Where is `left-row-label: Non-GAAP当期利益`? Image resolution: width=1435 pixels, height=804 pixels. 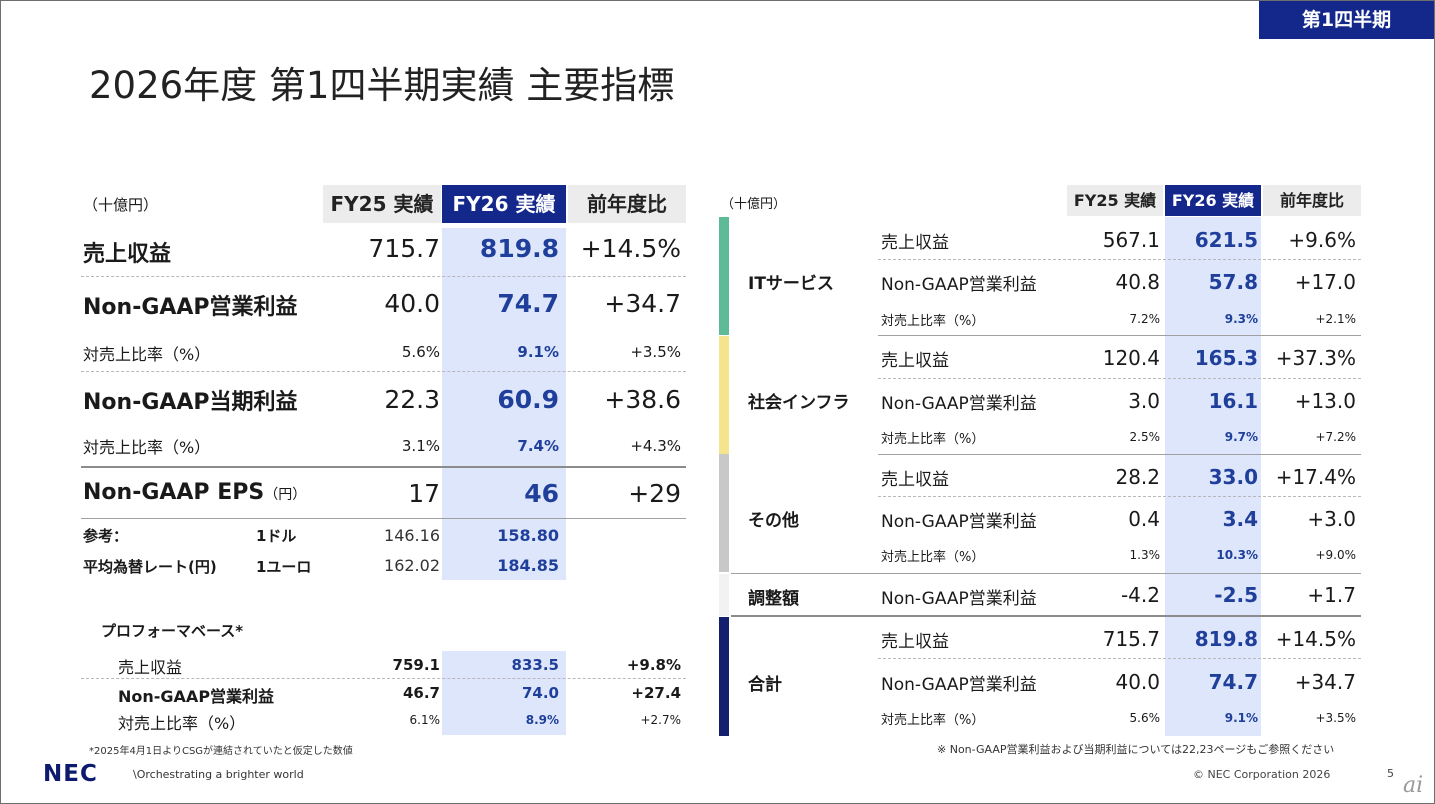
left-row-label: Non-GAAP当期利益 is located at coordinates (190, 402).